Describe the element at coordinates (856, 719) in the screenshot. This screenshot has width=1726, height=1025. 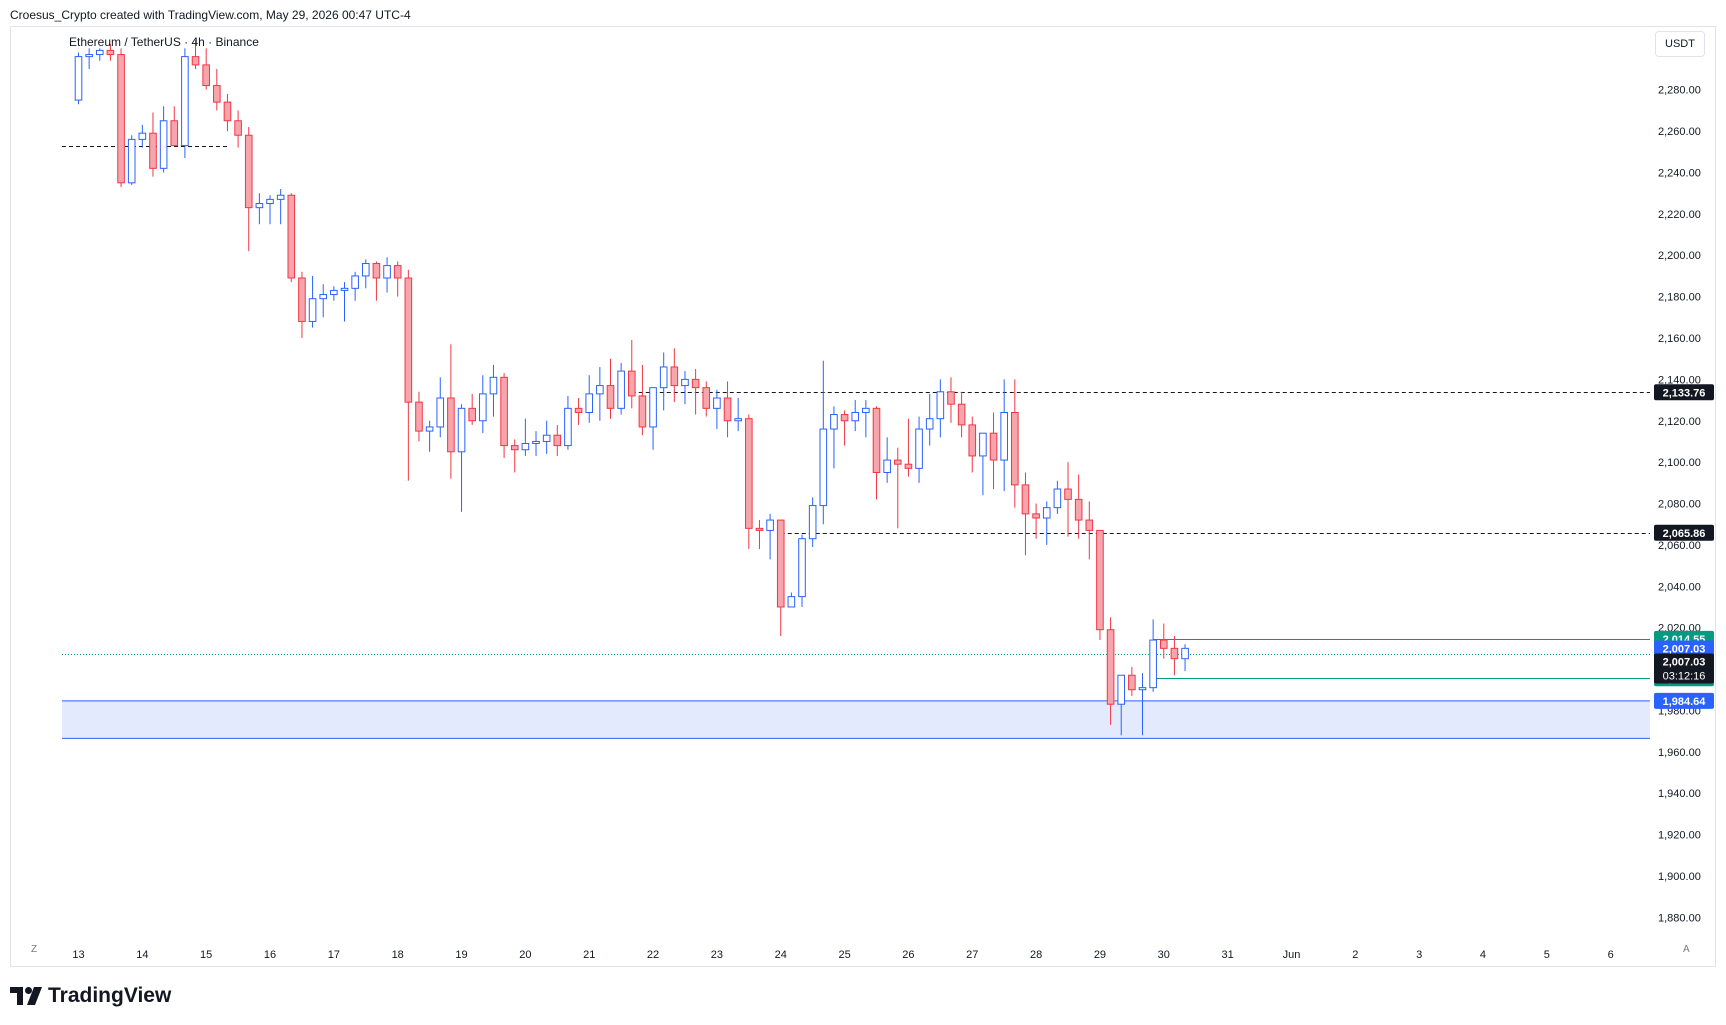
I see `demand-zone-layer` at that location.